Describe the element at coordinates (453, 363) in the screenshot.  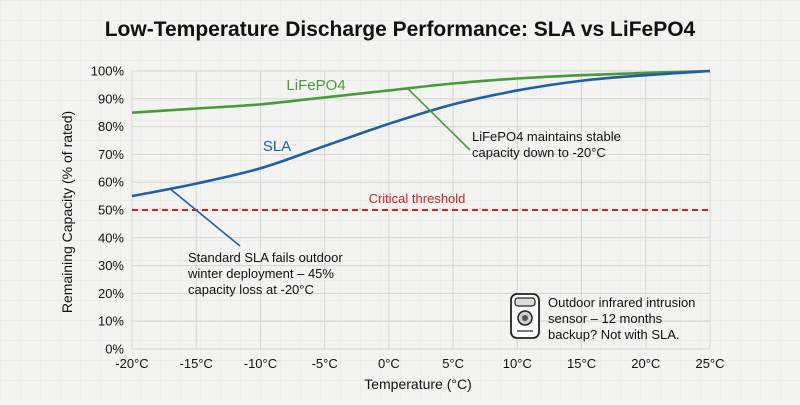
I see `x-tick-label: 5°C` at that location.